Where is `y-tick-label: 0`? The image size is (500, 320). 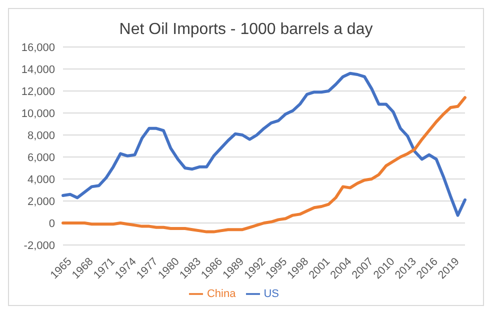
y-tick-label: 0 is located at coordinates (51, 224).